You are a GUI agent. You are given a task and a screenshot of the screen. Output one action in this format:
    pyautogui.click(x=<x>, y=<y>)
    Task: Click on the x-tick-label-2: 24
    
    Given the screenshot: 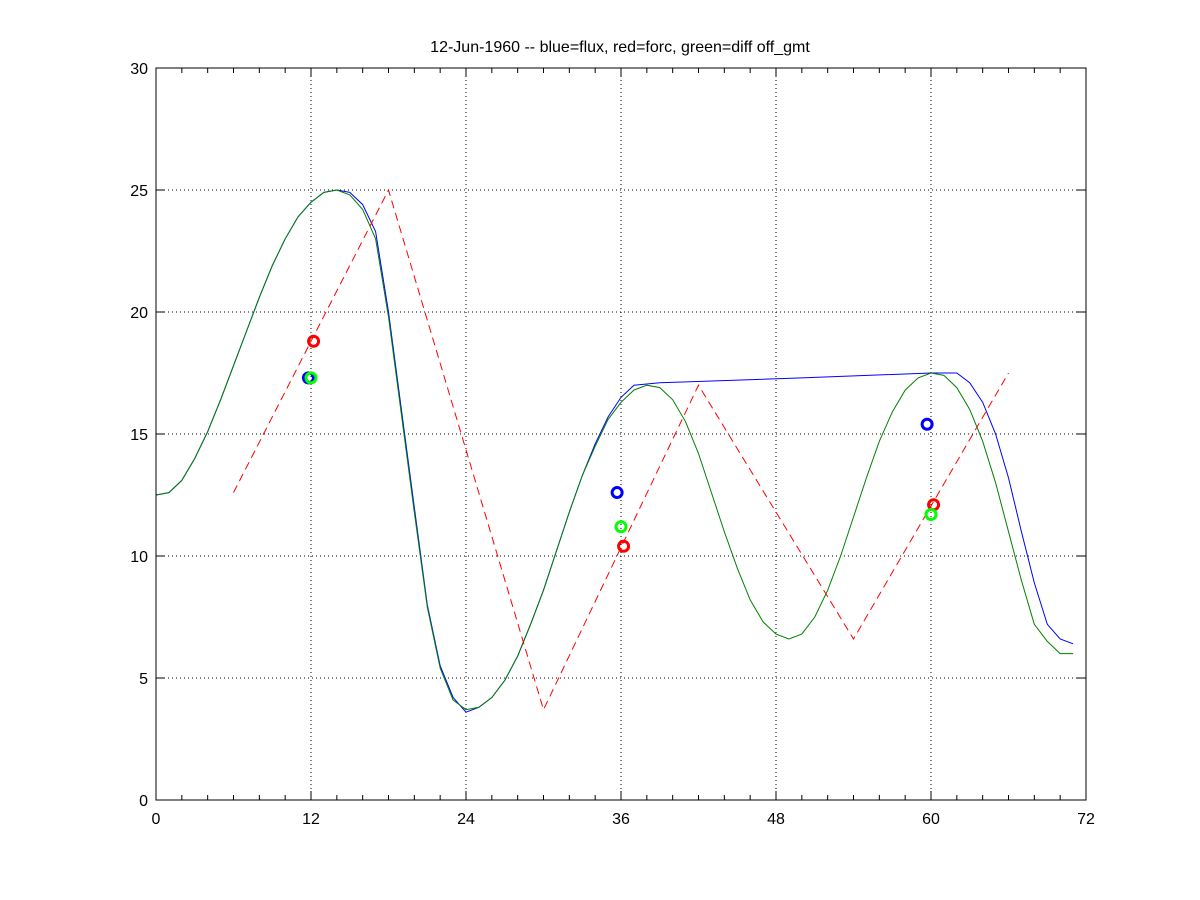 What is the action you would take?
    pyautogui.click(x=466, y=819)
    